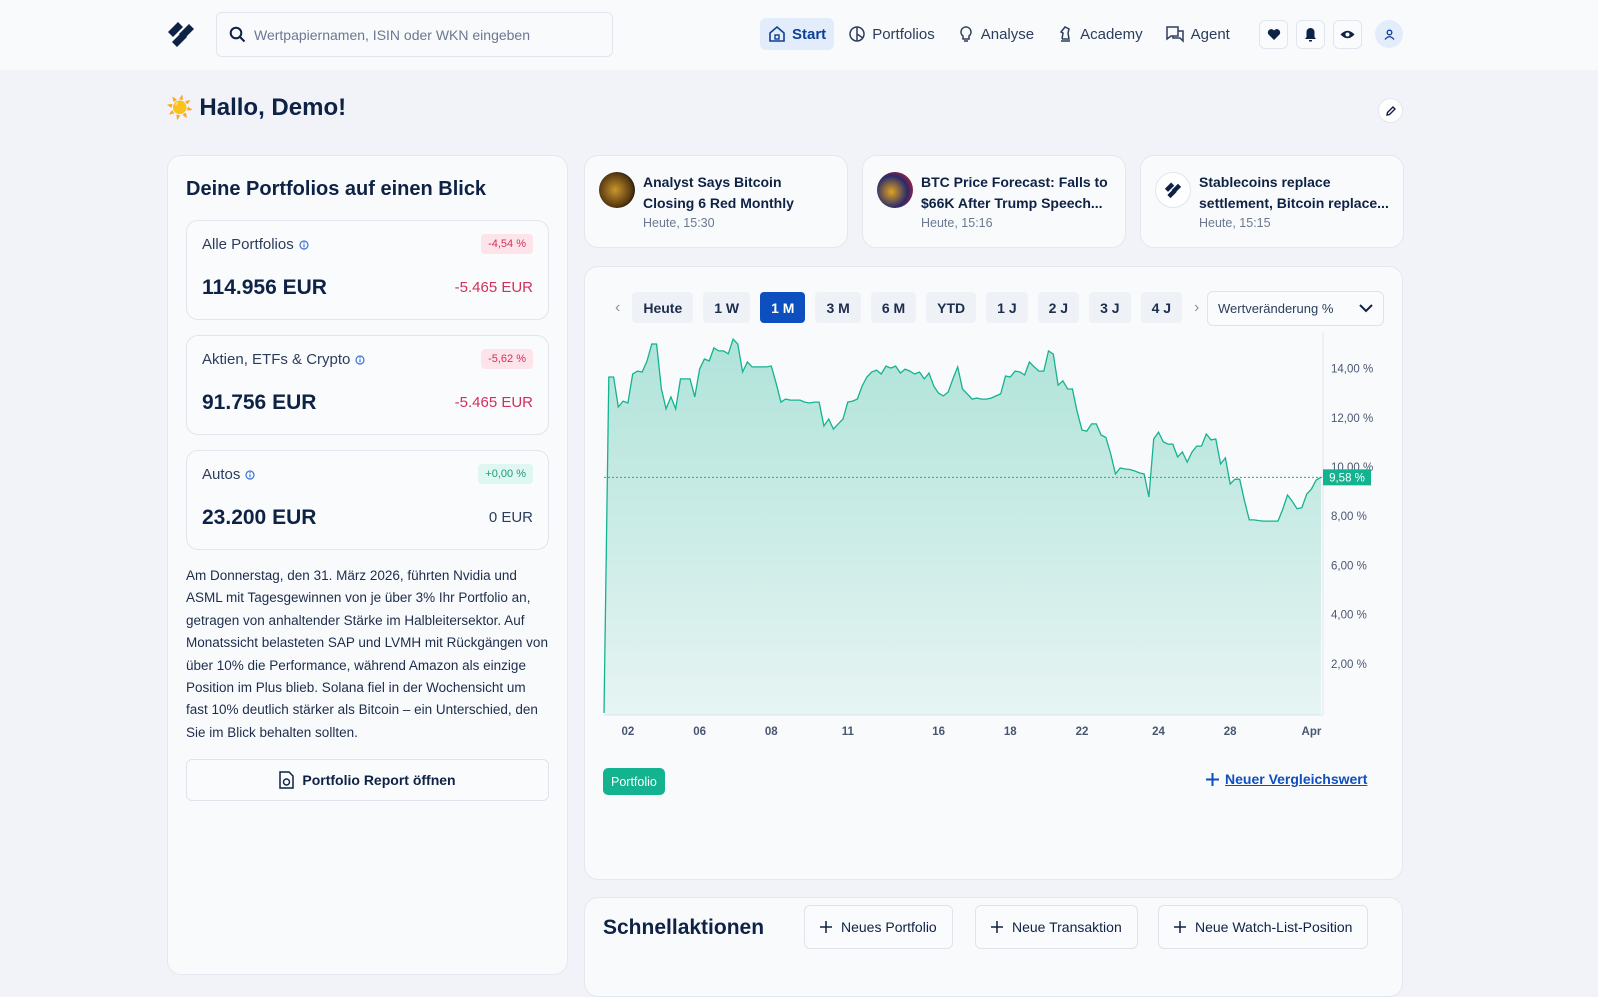 Image resolution: width=1598 pixels, height=997 pixels. I want to click on nav-start: Start, so click(797, 34).